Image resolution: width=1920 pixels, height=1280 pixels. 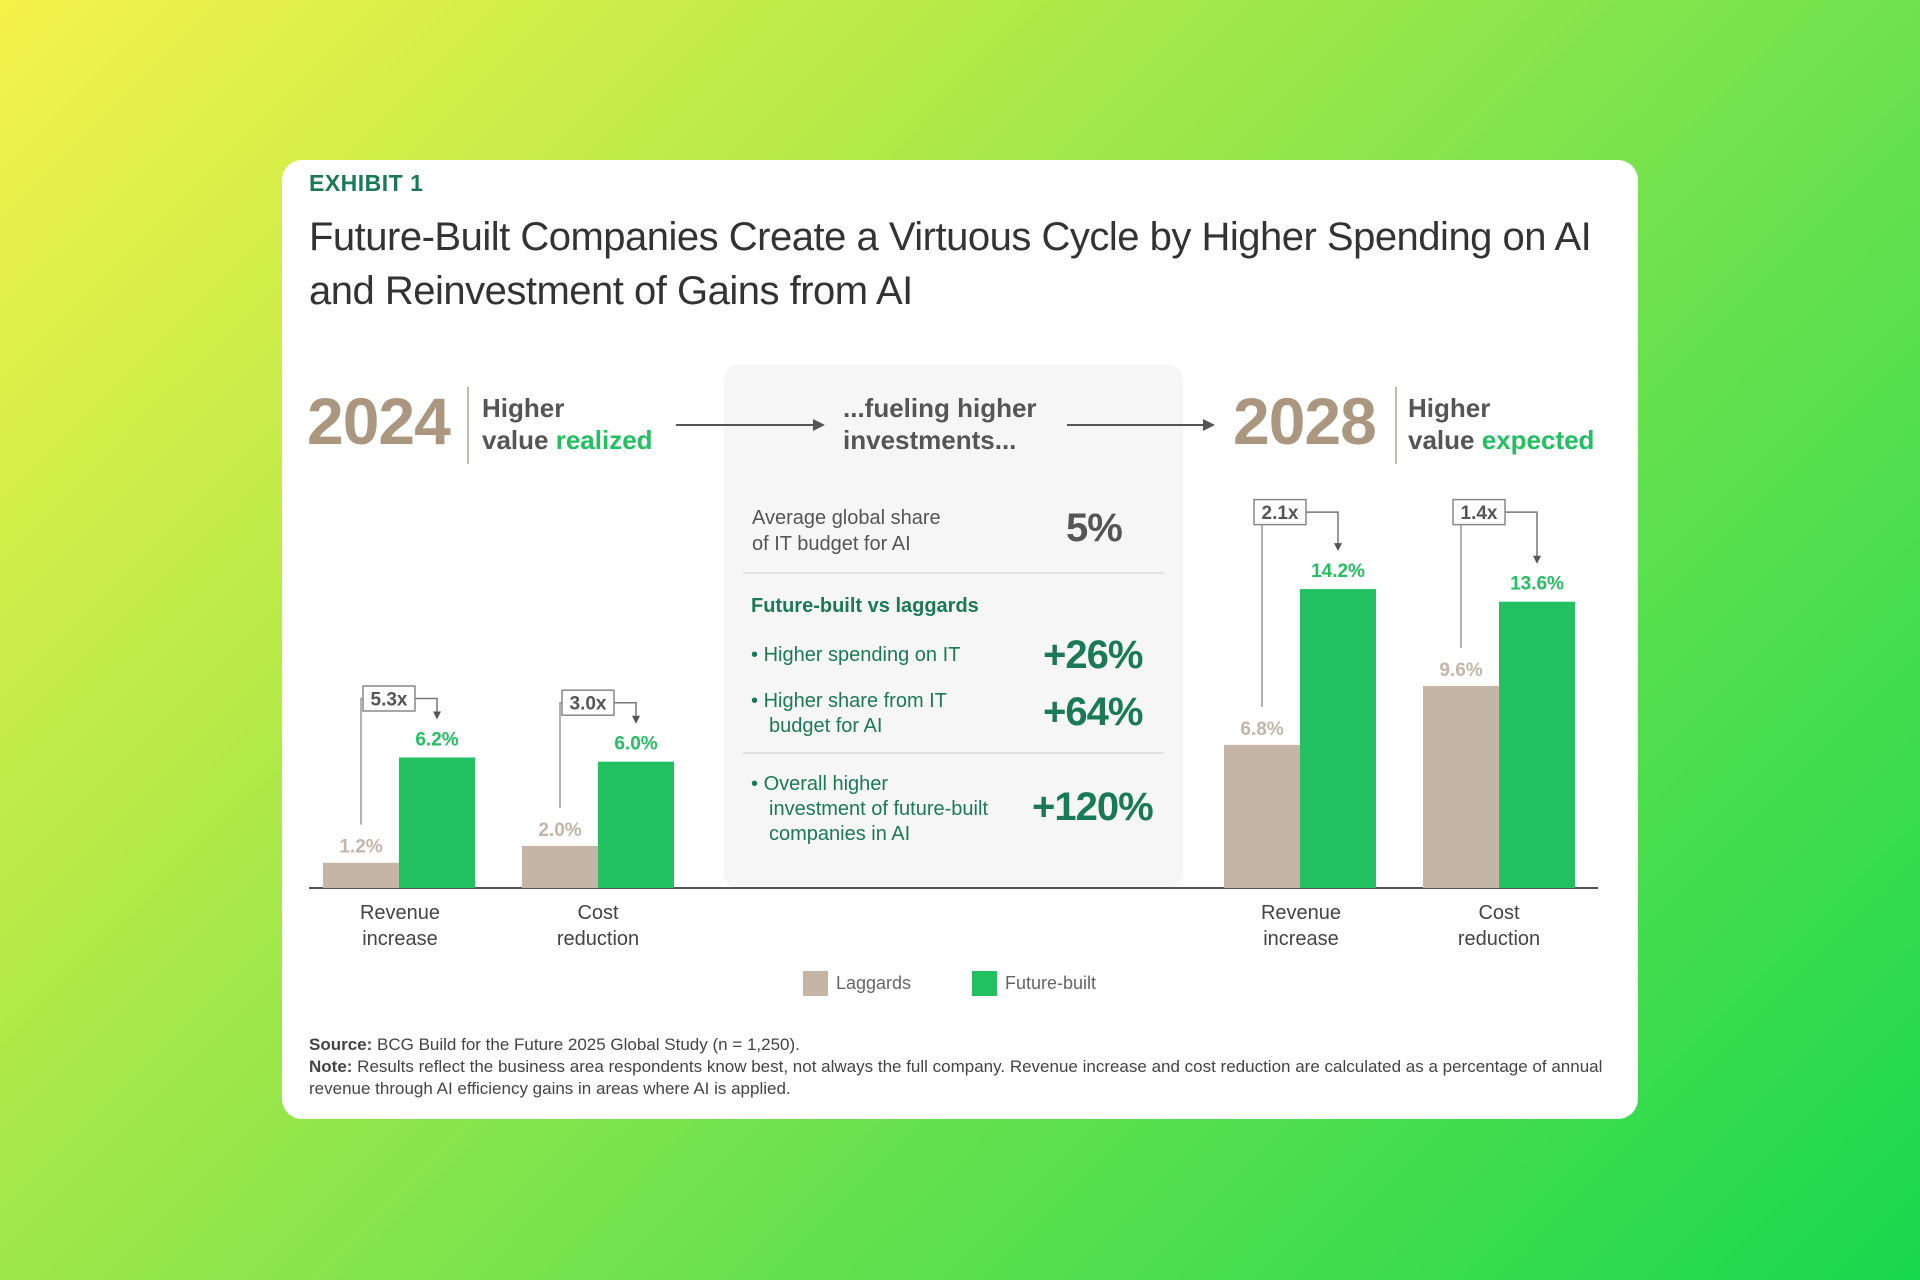 What do you see at coordinates (366, 183) in the screenshot?
I see `exhibit-label: EXHIBIT 1` at bounding box center [366, 183].